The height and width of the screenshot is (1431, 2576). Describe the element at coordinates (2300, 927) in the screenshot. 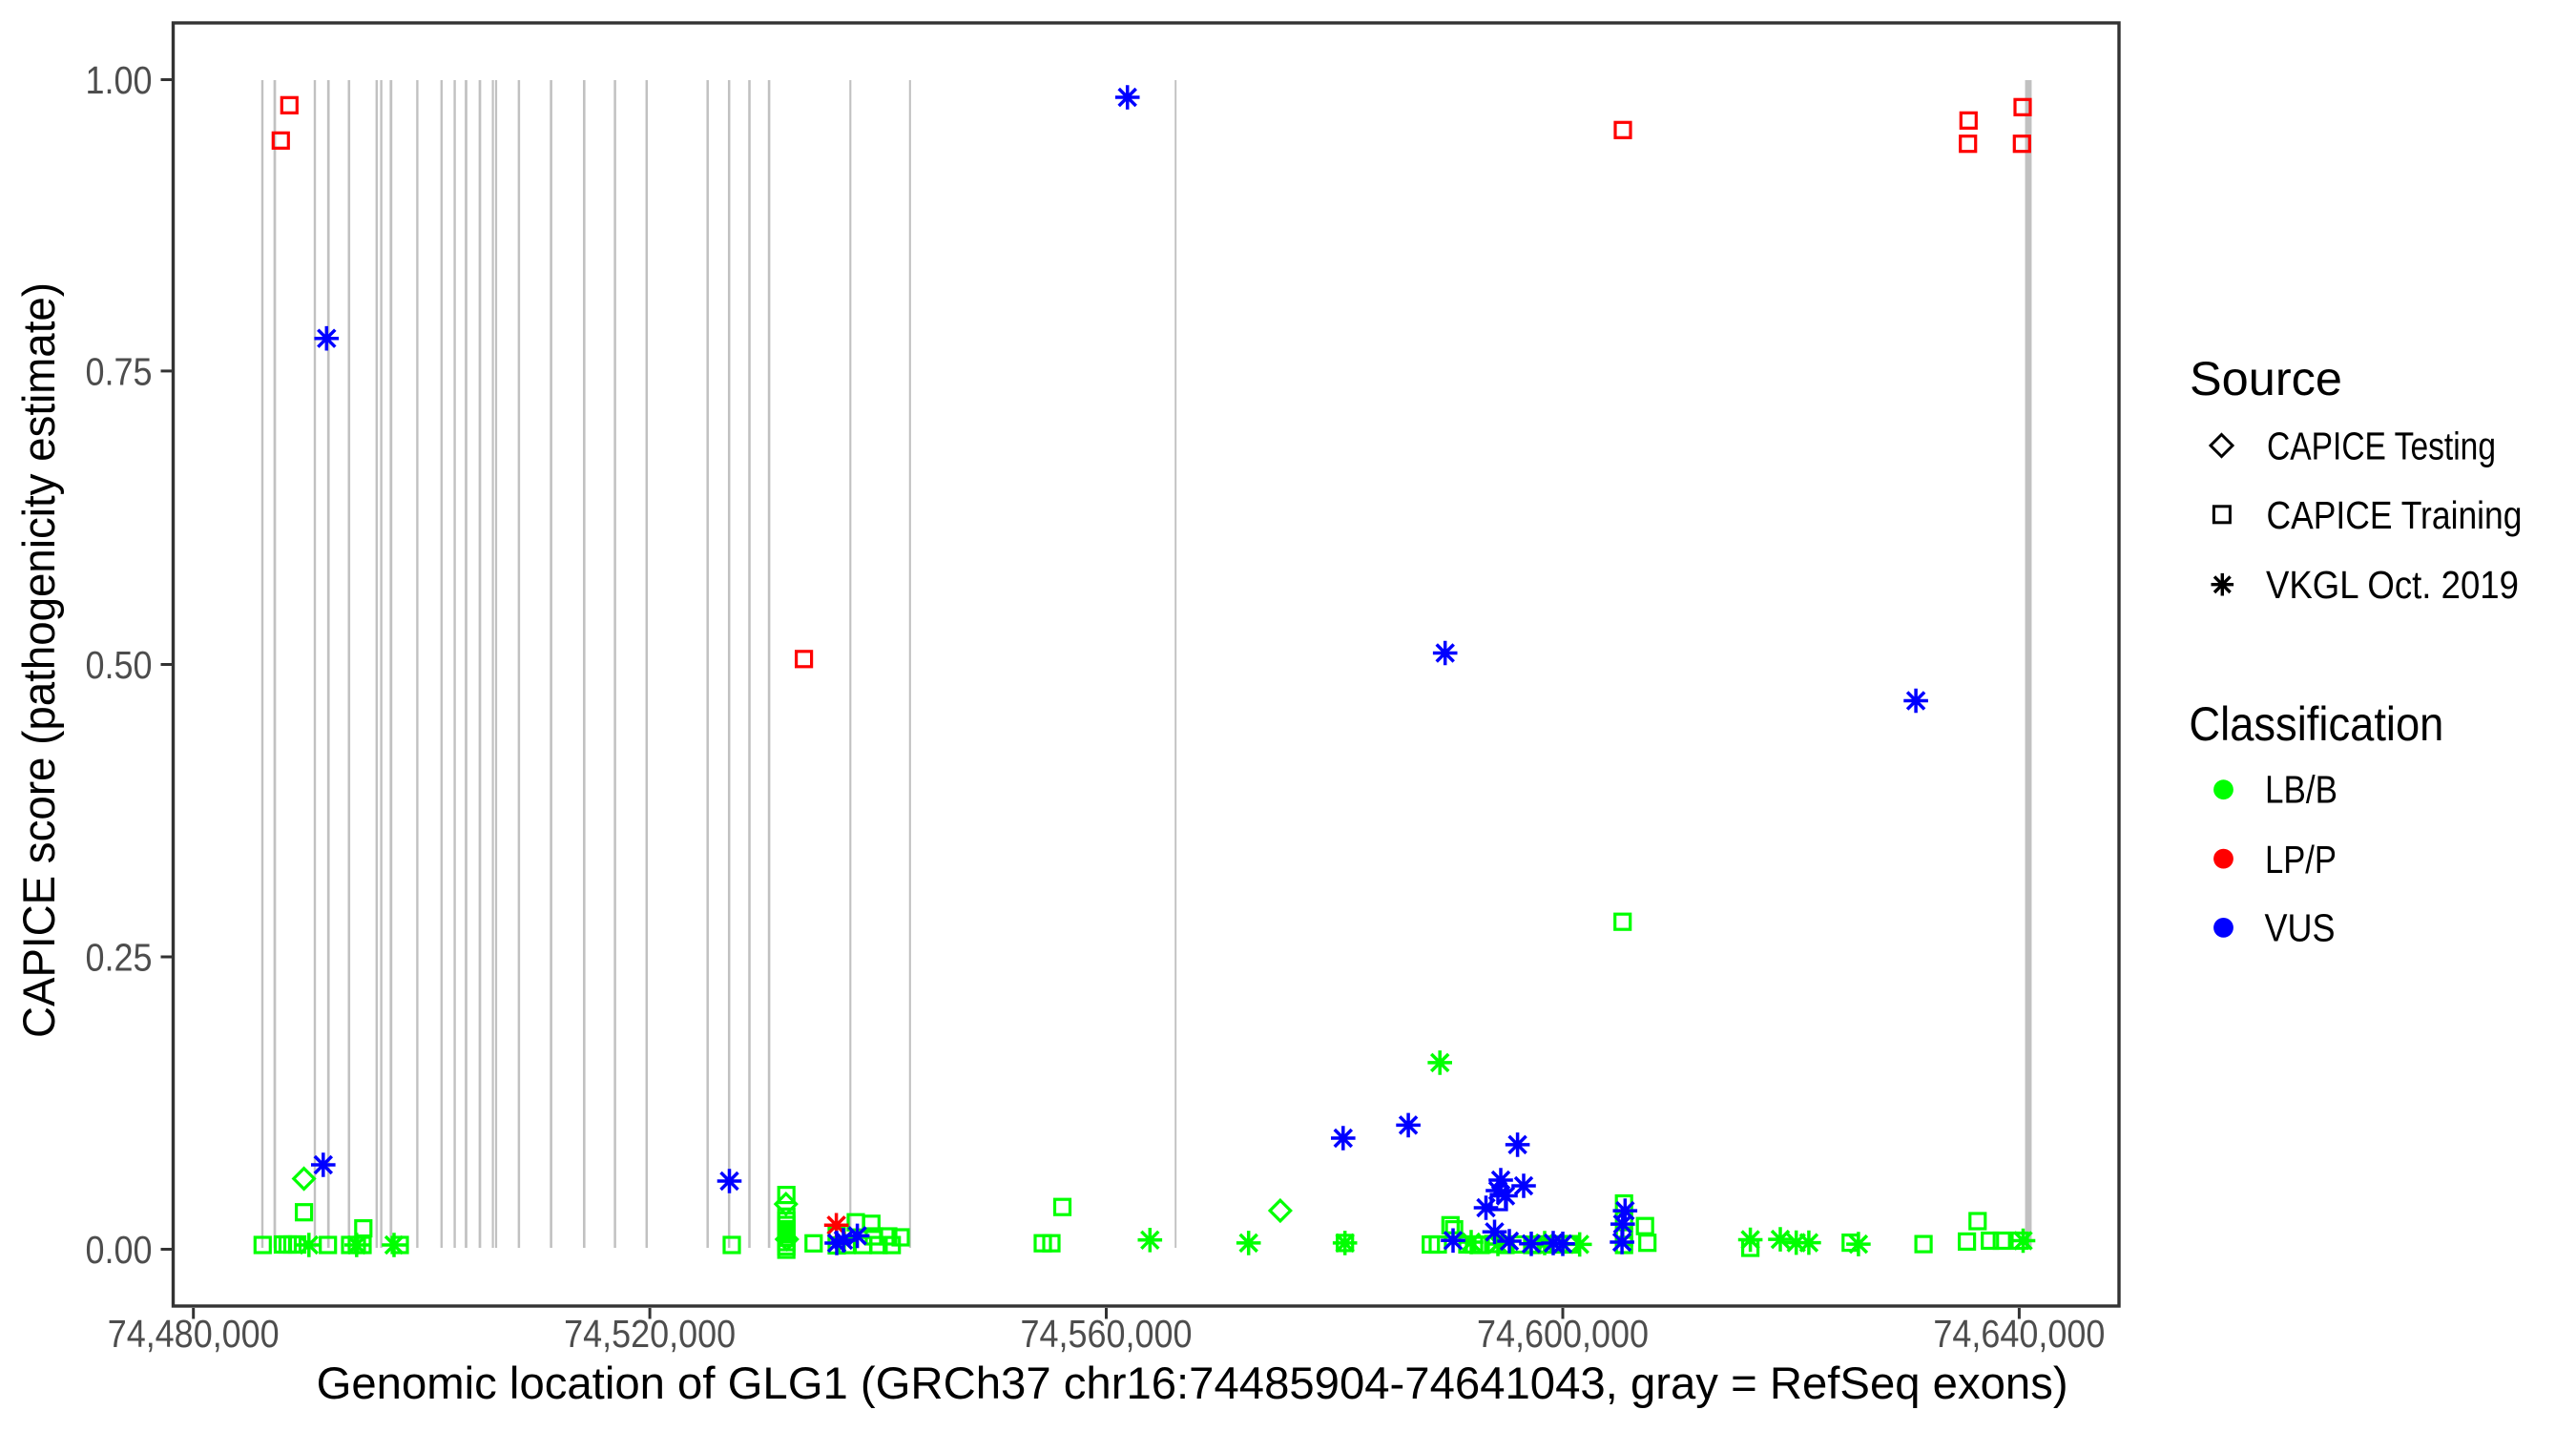

I see `svg-text: VUS` at that location.